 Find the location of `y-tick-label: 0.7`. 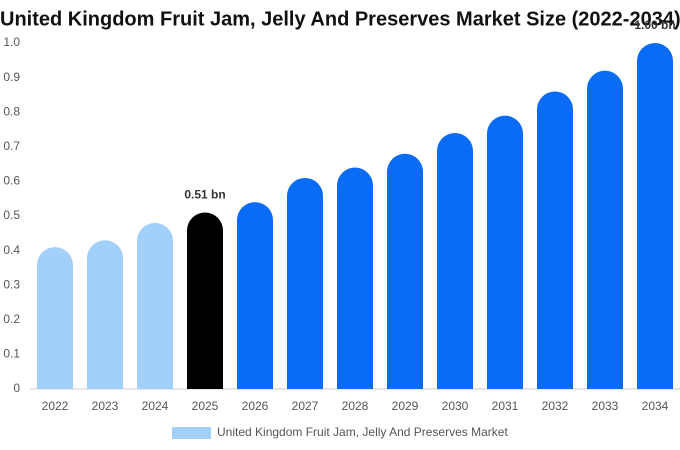

y-tick-label: 0.7 is located at coordinates (11, 146).